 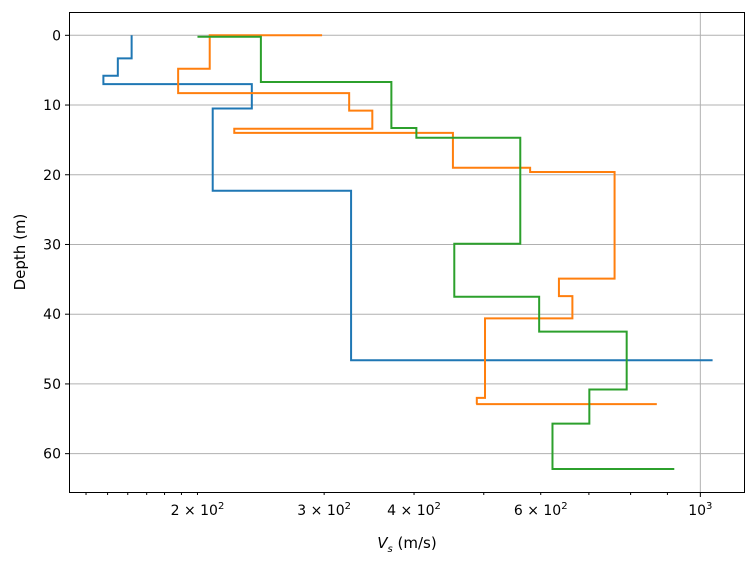 What do you see at coordinates (52, 106) in the screenshot?
I see `y-tick-label: 10` at bounding box center [52, 106].